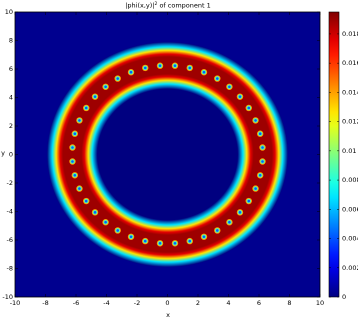  Describe the element at coordinates (334, 154) in the screenshot. I see `colorbar-strip` at that location.